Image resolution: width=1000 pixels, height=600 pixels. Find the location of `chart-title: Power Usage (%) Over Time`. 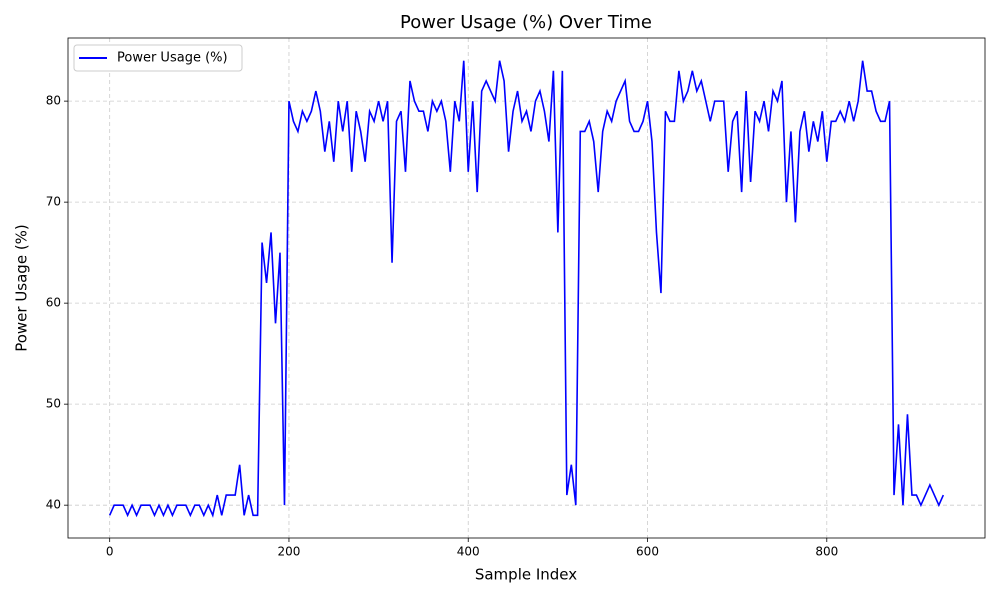

chart-title: Power Usage (%) Over Time is located at coordinates (526, 22).